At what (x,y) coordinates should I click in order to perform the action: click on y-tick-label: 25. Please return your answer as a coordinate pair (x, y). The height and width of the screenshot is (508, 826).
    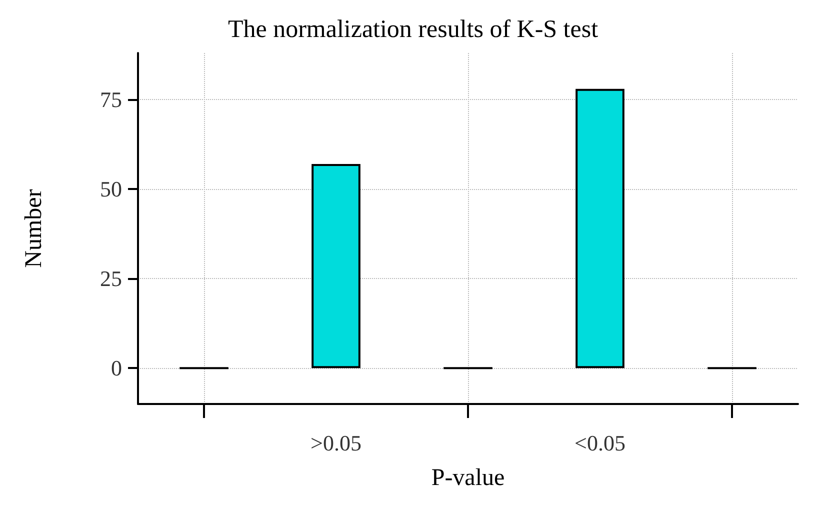
    Looking at the image, I should click on (111, 279).